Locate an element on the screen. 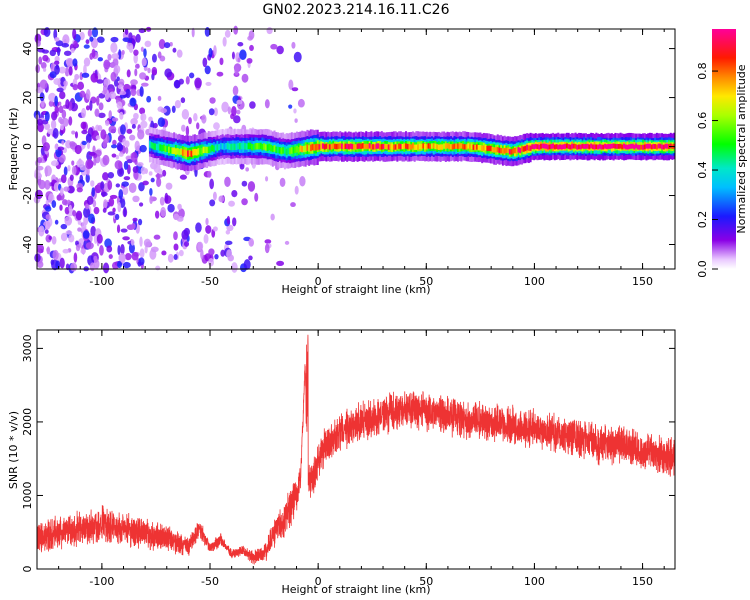 Image resolution: width=750 pixels, height=600 pixels. colorbar-tick-label: 0.6 is located at coordinates (702, 120).